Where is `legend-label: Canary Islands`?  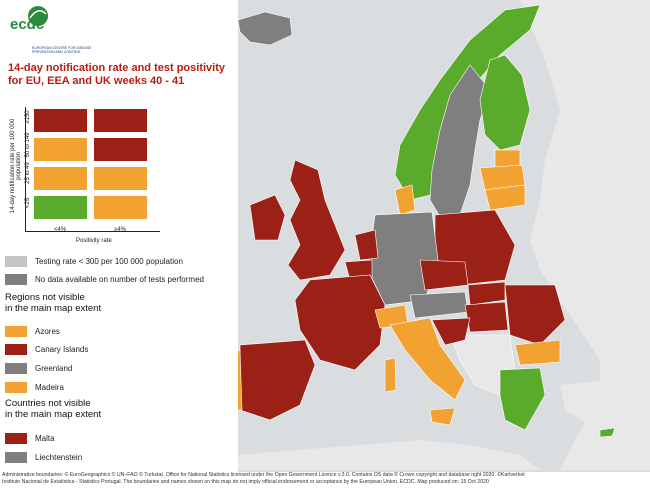
legend-label: Canary Islands is located at coordinates (62, 349).